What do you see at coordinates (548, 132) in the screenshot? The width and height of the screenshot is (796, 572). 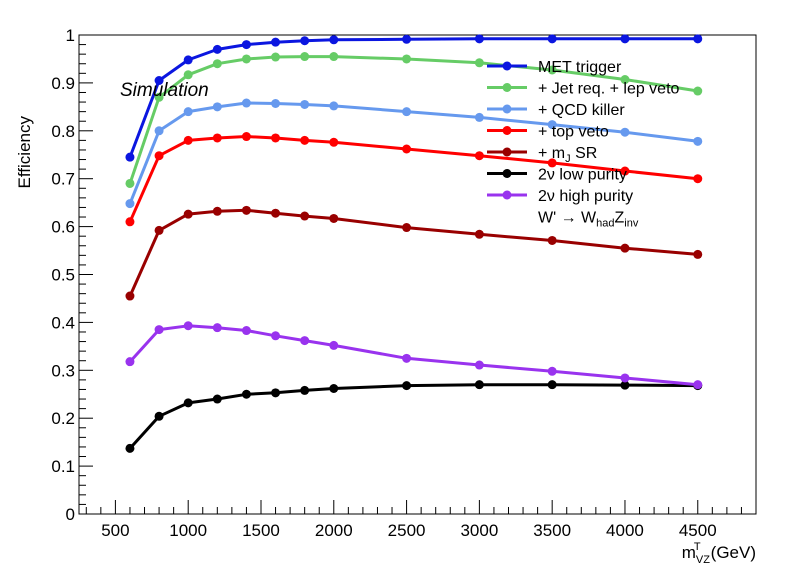 I see `legend-entry: + top veto` at bounding box center [548, 132].